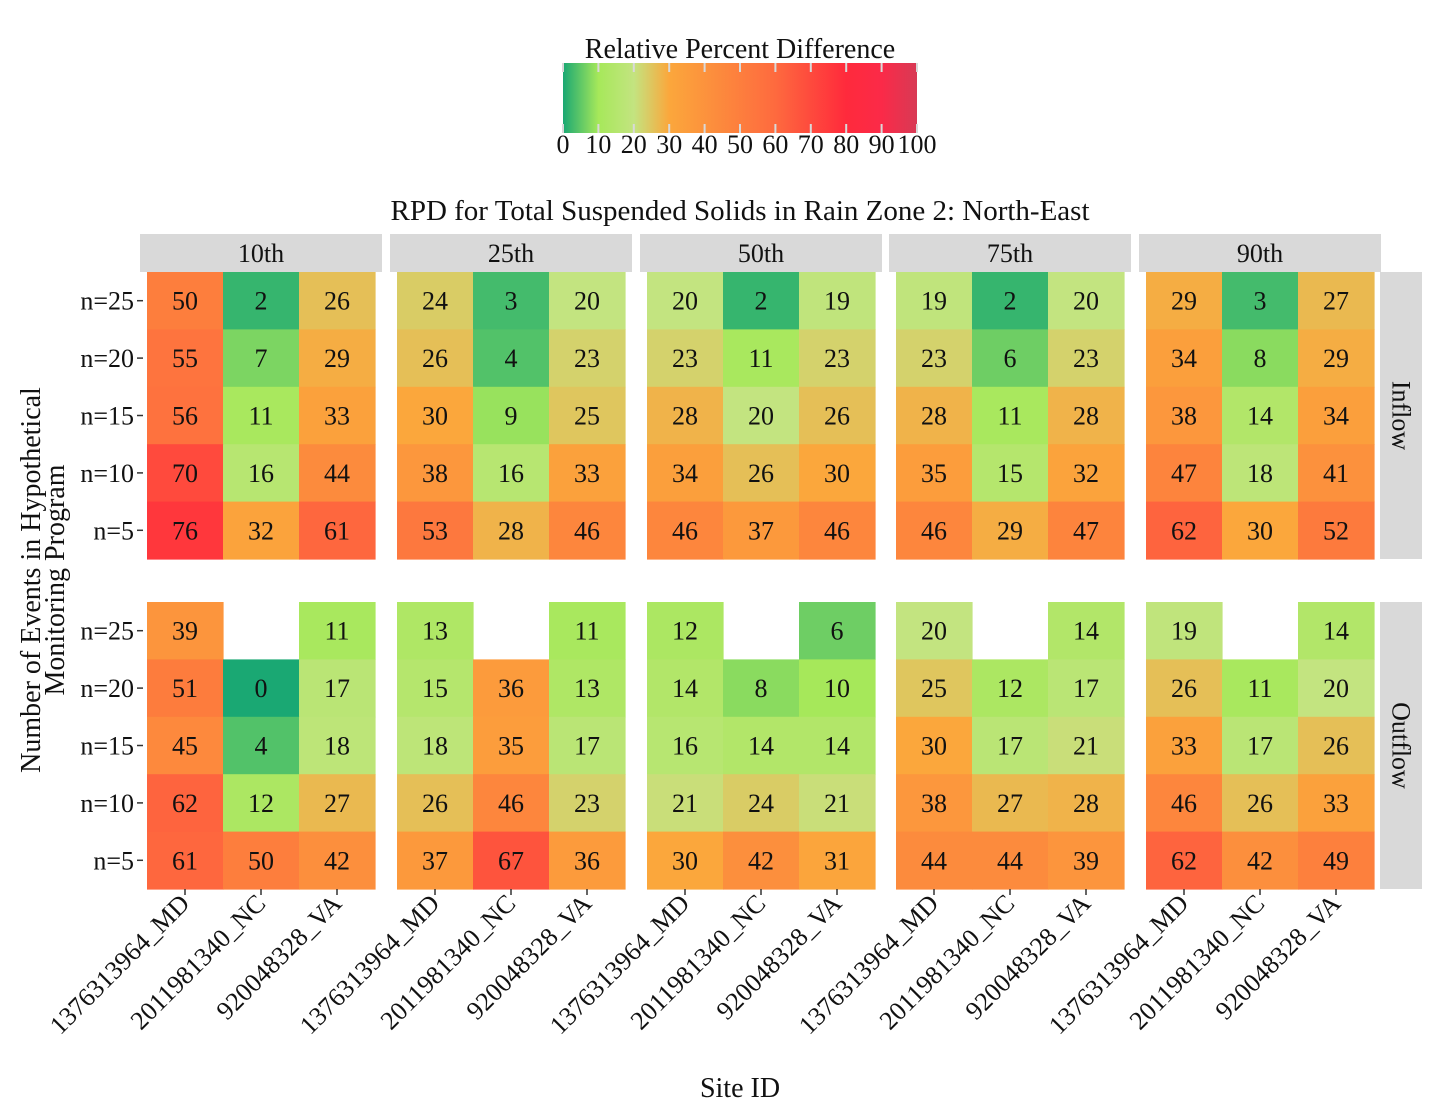 The height and width of the screenshot is (1113, 1433). What do you see at coordinates (740, 1088) in the screenshot?
I see `x-axis-title: Site ID` at bounding box center [740, 1088].